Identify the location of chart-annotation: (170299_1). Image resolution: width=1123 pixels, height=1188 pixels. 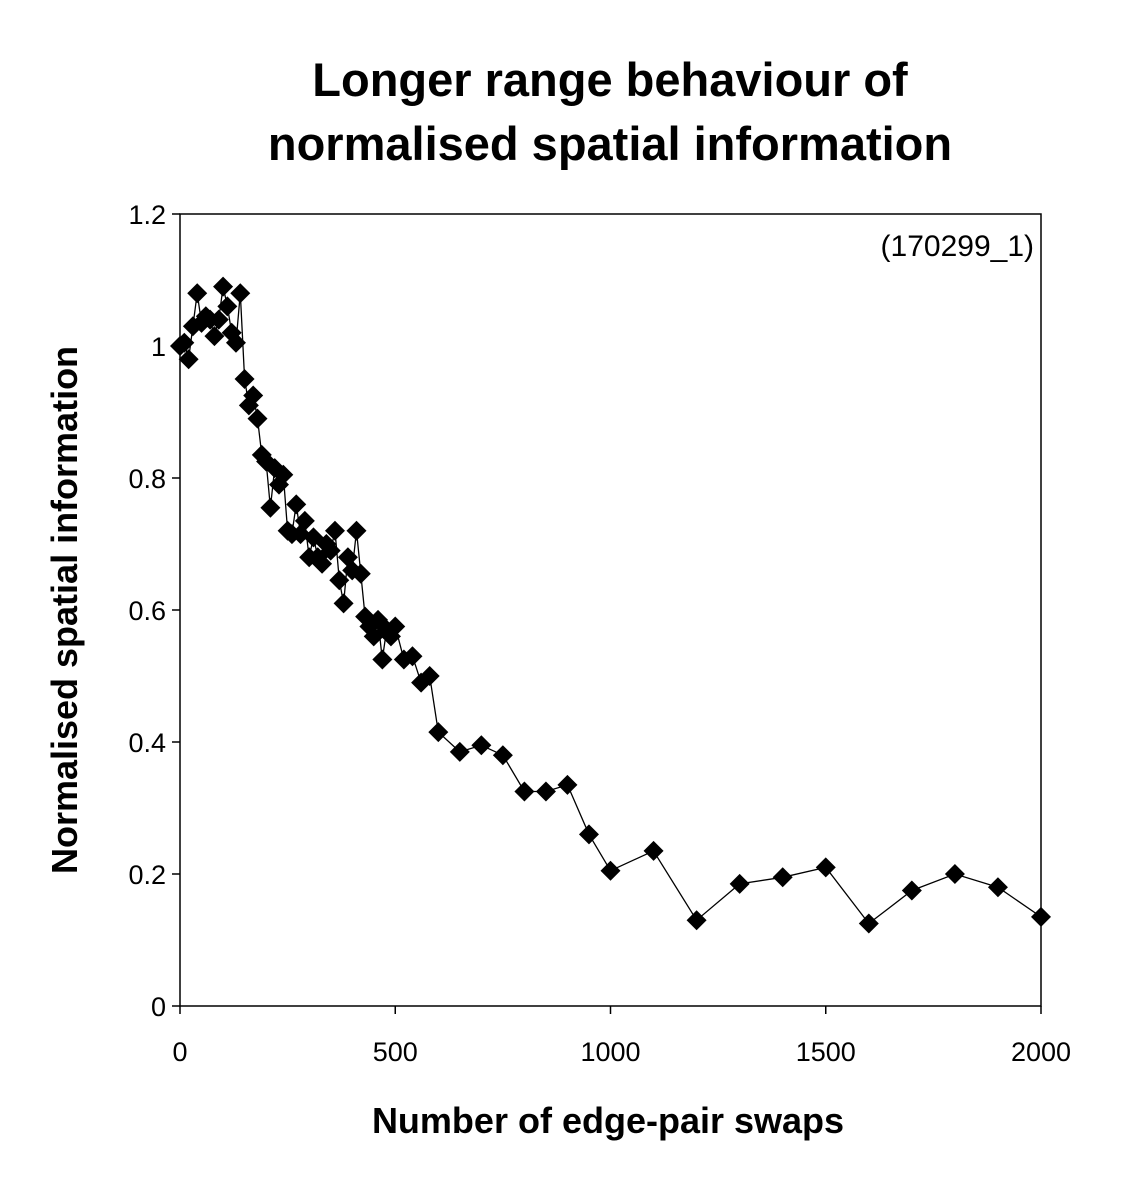
(957, 246).